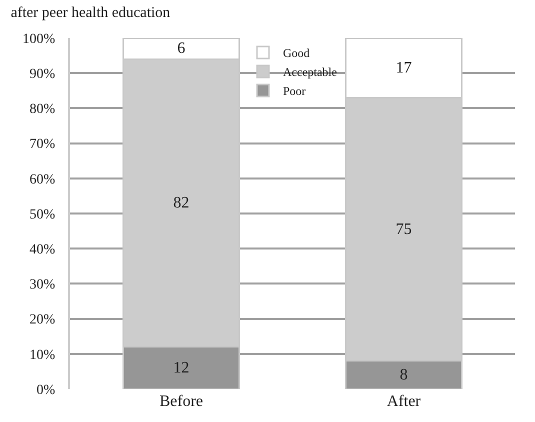 This screenshot has width=535, height=422. Describe the element at coordinates (46, 390) in the screenshot. I see `y-tick-label: 0%` at that location.